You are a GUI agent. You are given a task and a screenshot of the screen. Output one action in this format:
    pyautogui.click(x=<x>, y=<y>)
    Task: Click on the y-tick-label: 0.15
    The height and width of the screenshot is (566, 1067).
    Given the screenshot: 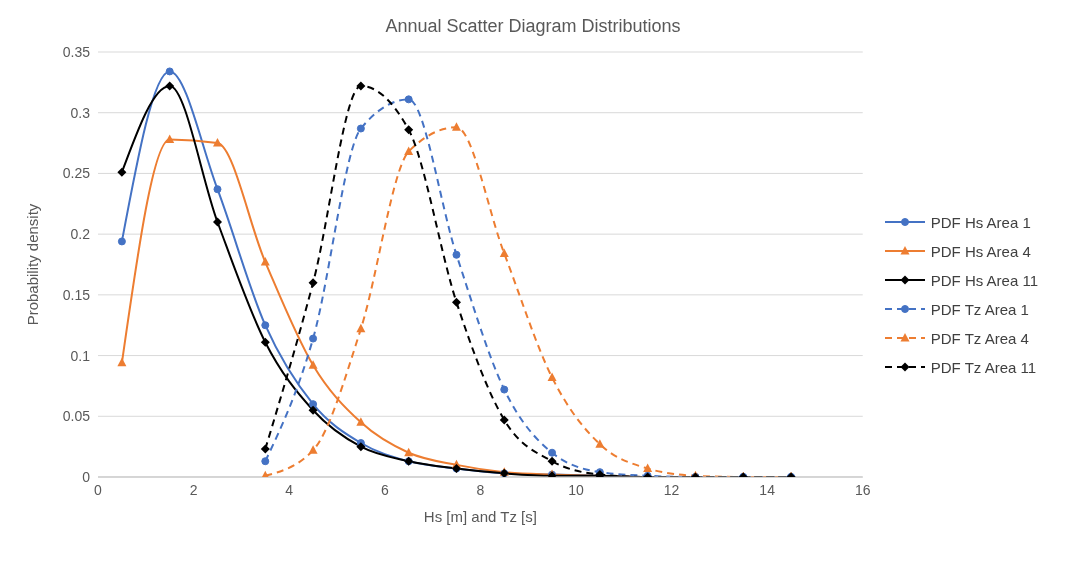 What is the action you would take?
    pyautogui.click(x=76, y=294)
    